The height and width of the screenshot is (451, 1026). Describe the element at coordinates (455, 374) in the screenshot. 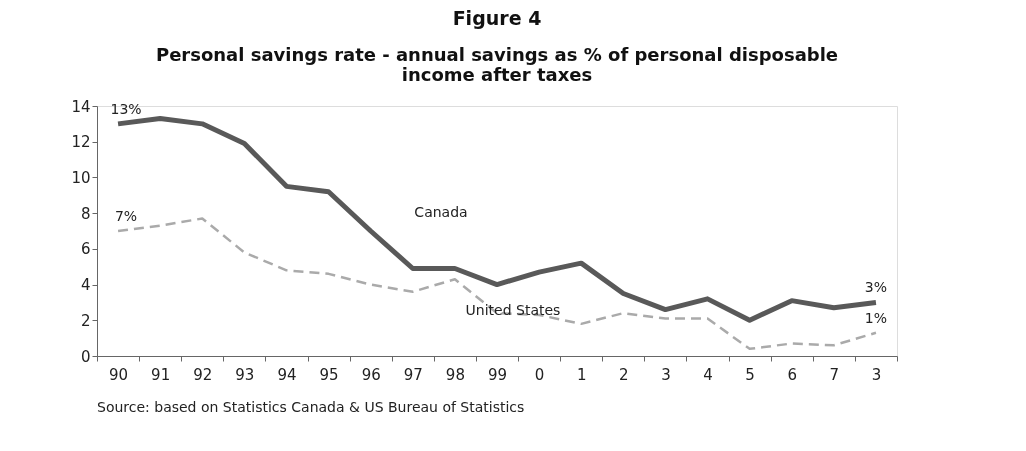

I see `x-tick-label: 98` at that location.